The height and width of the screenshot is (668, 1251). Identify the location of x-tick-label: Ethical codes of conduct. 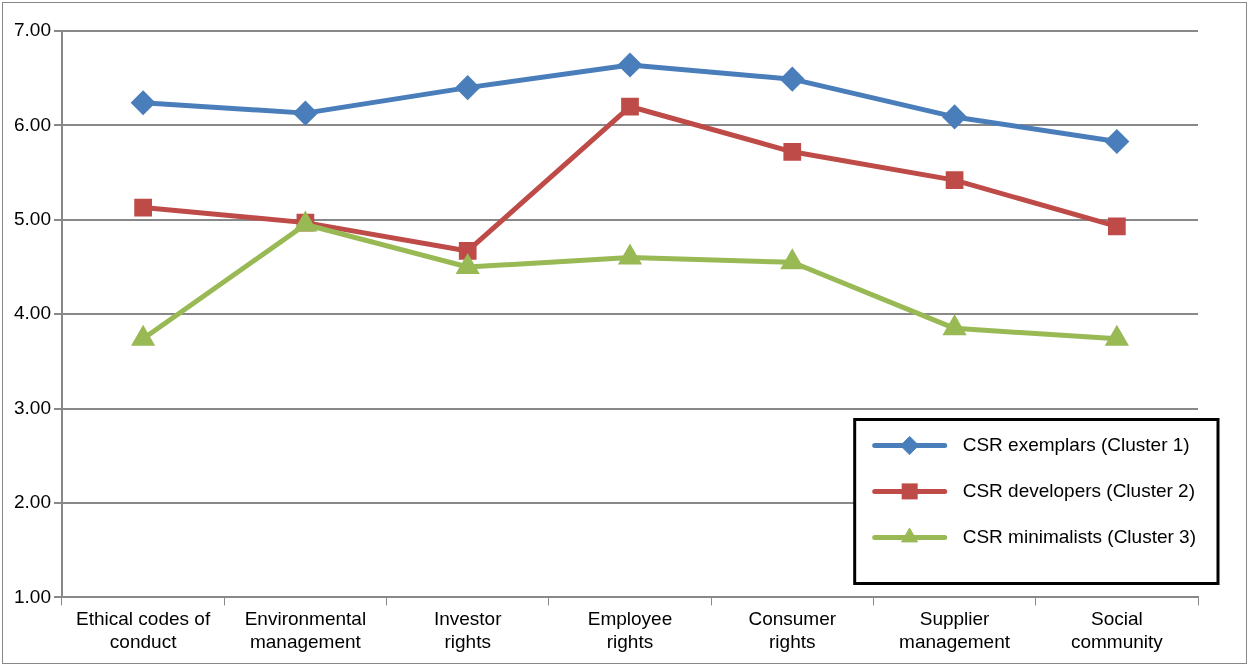
(143, 630).